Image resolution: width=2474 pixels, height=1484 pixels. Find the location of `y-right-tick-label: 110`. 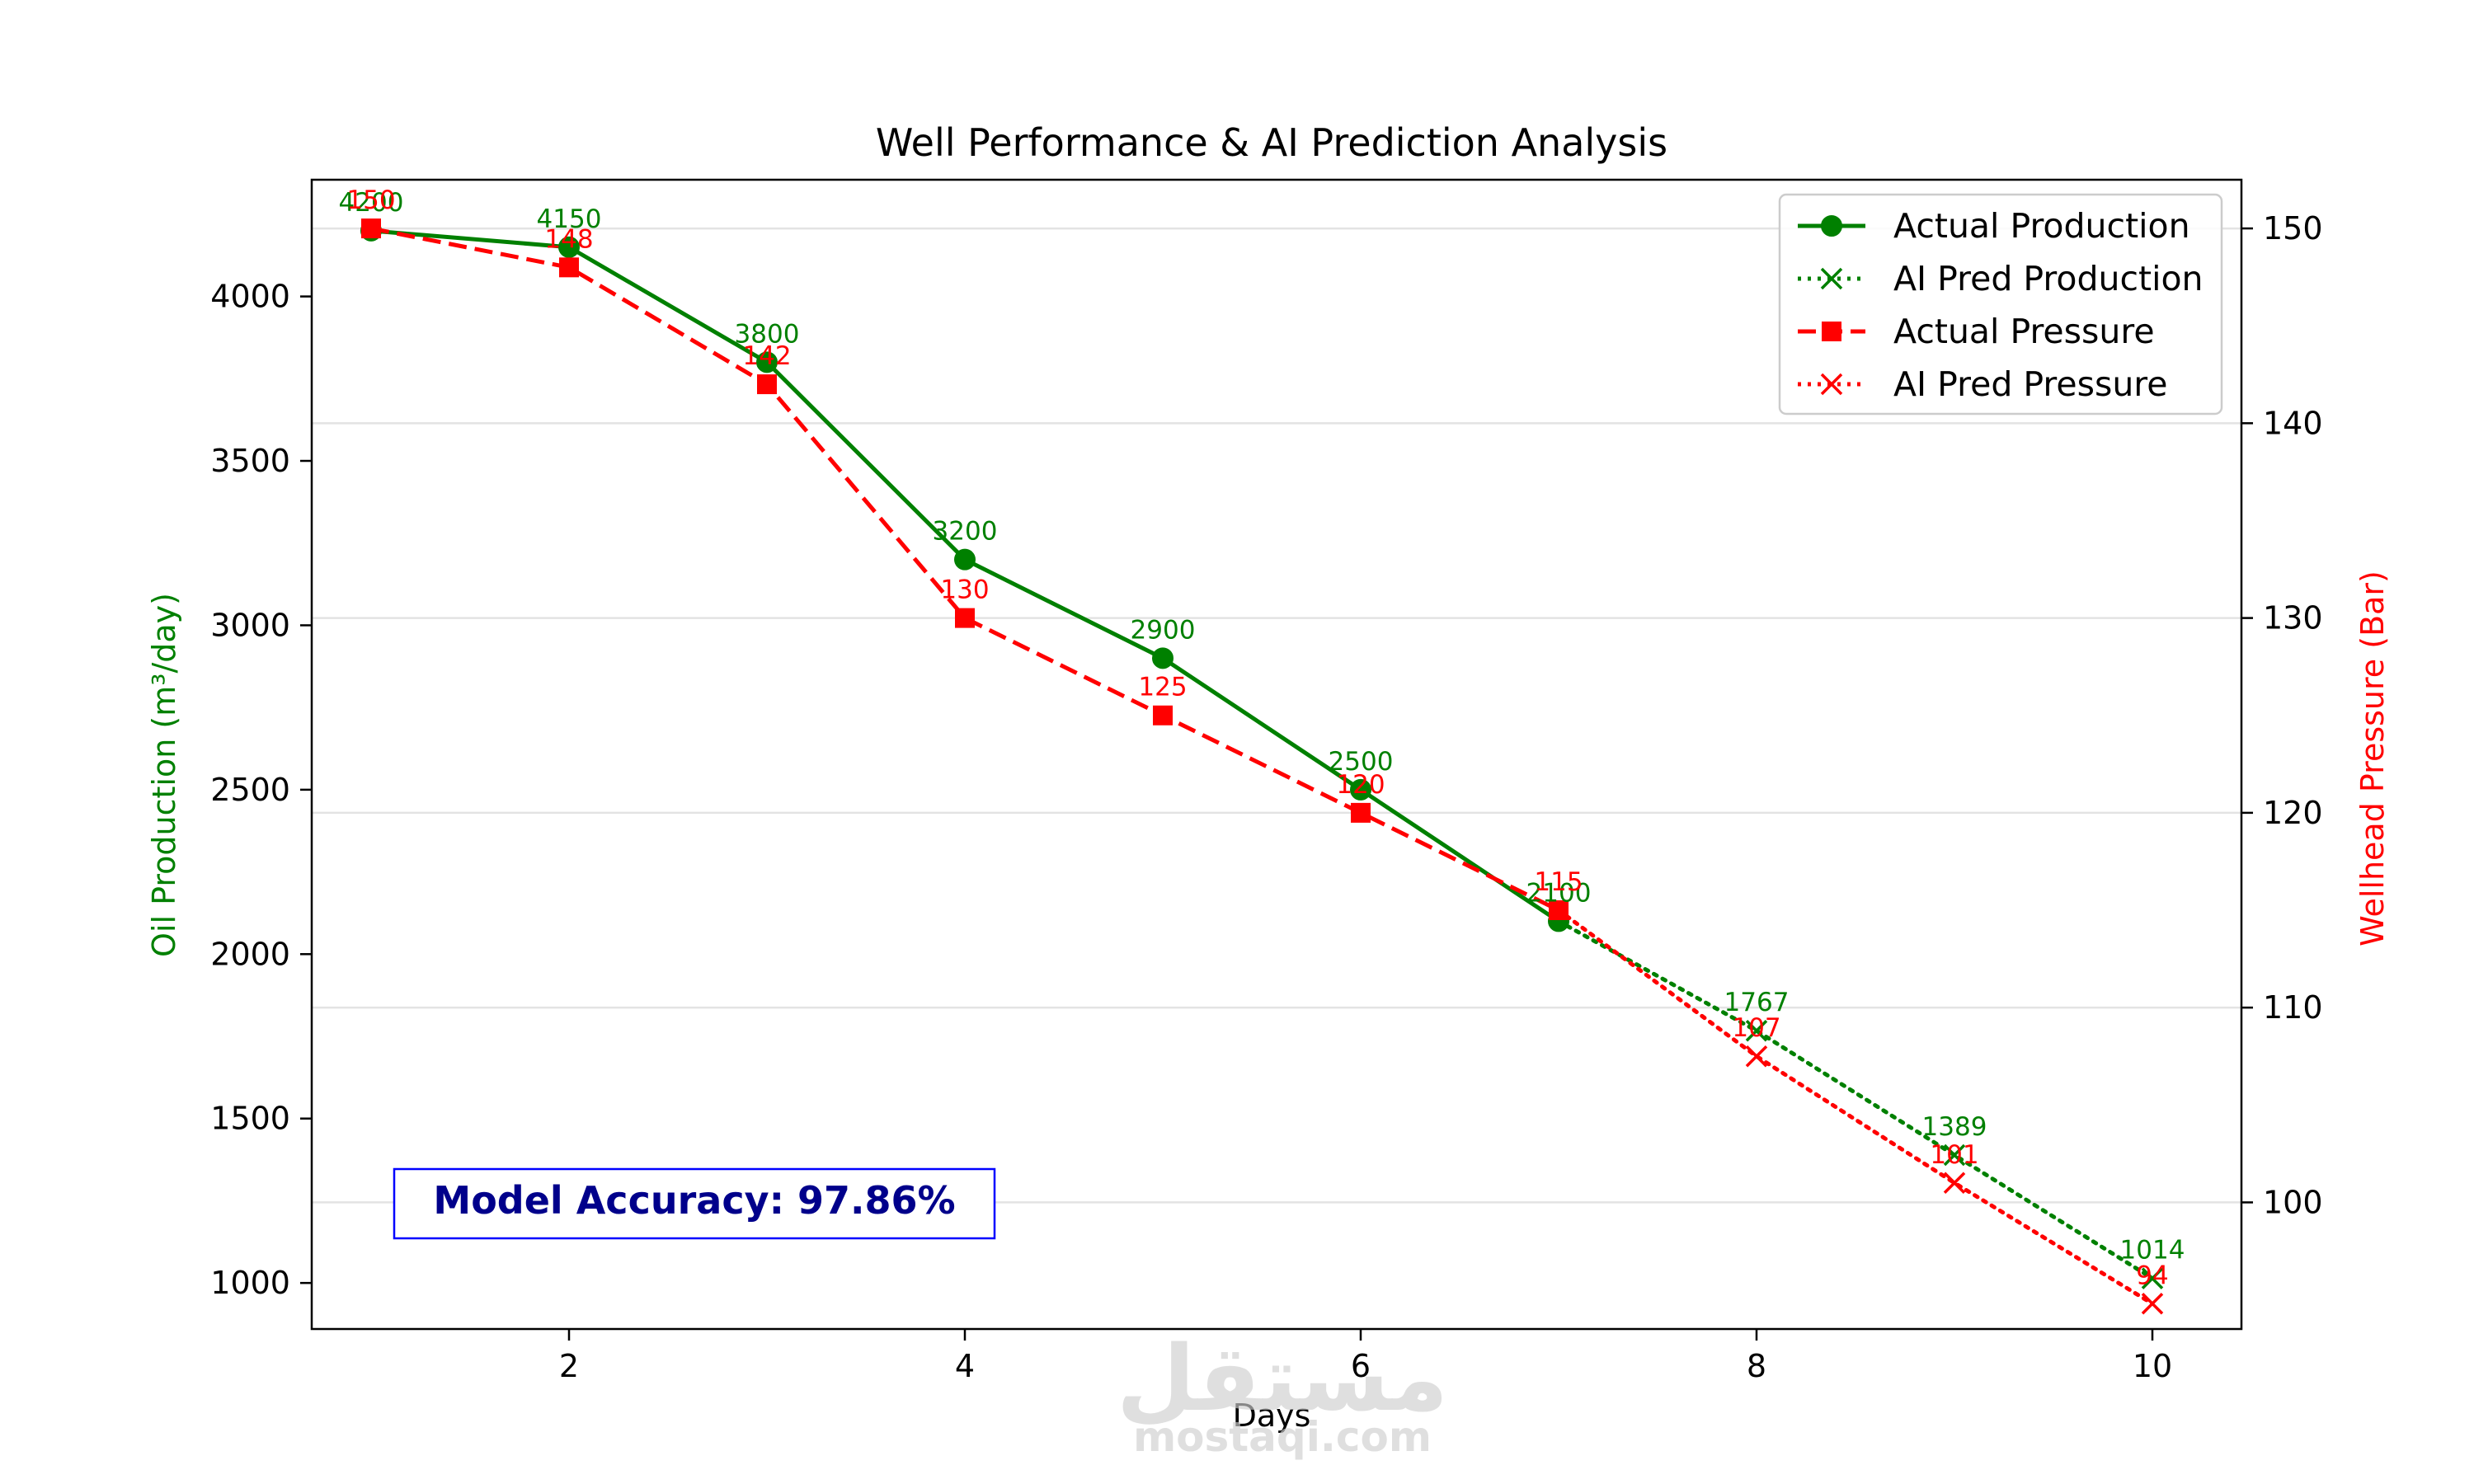

y-right-tick-label: 110 is located at coordinates (2293, 1007).